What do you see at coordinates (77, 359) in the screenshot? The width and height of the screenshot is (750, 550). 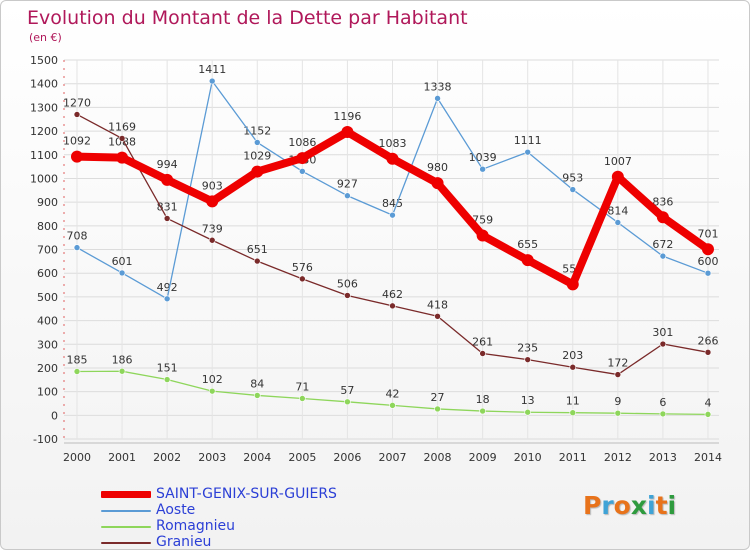 I see `data-label-romagnieu: 185` at bounding box center [77, 359].